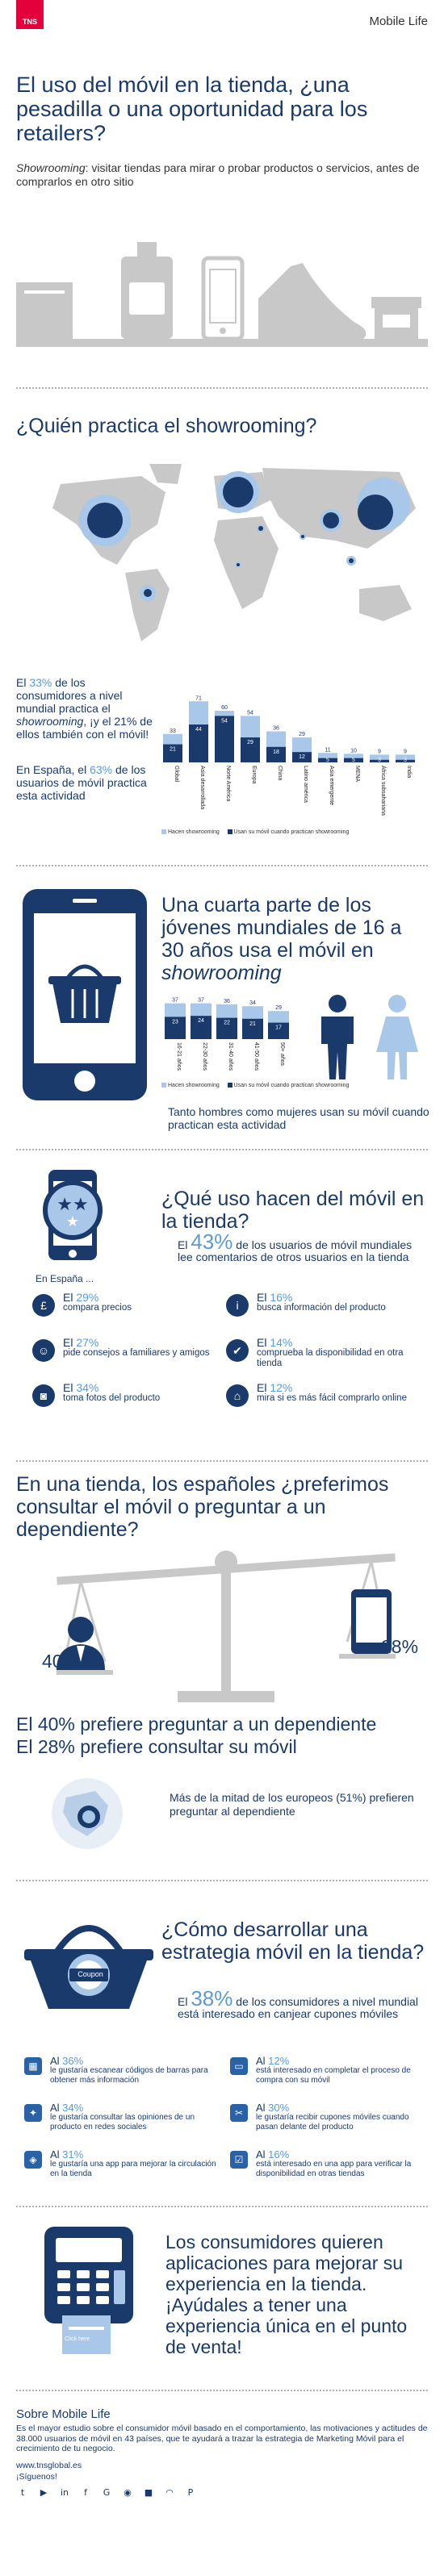  What do you see at coordinates (190, 2492) in the screenshot?
I see `pinterest-icon: P` at bounding box center [190, 2492].